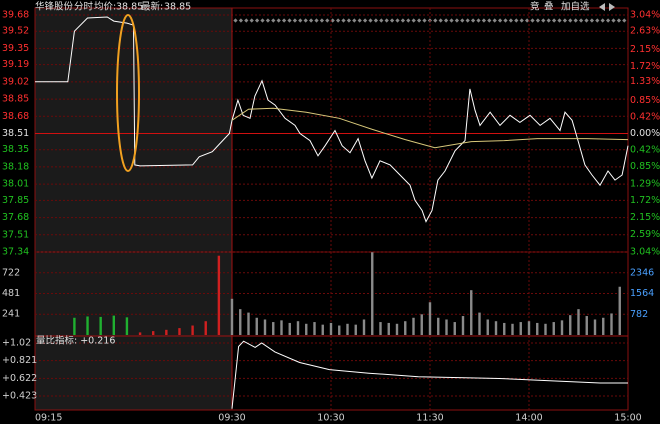 The height and width of the screenshot is (424, 660). Describe the element at coordinates (15, 133) in the screenshot. I see `y-tick-label: 38.51` at that location.